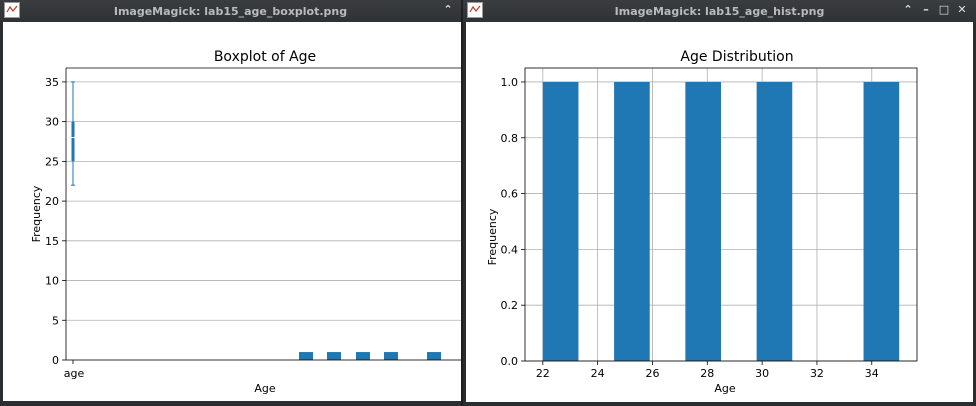  What do you see at coordinates (55, 360) in the screenshot?
I see `y-tick-label: 0` at bounding box center [55, 360].